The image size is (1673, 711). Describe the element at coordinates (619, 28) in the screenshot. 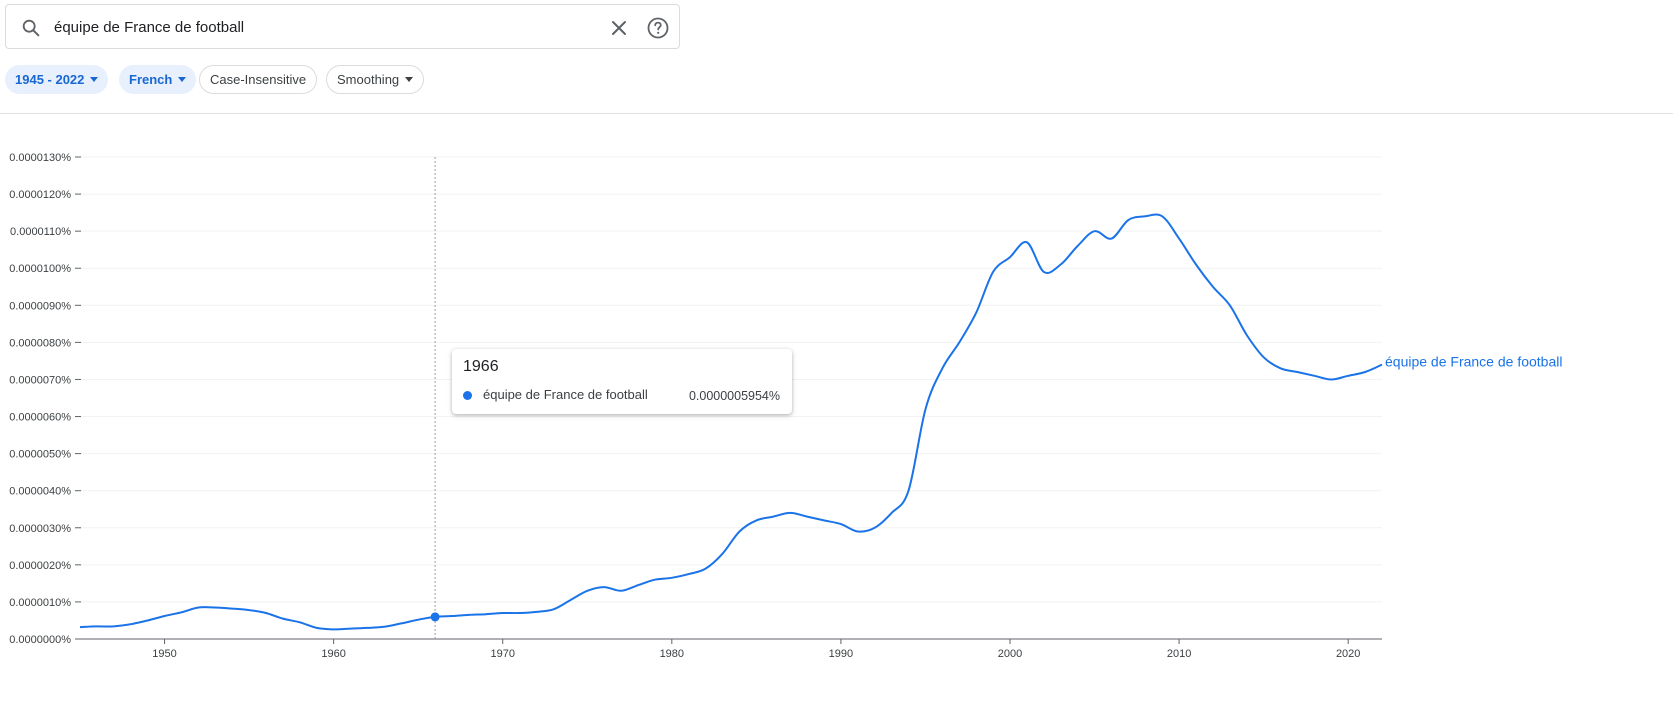

I see `close-icon` at that location.